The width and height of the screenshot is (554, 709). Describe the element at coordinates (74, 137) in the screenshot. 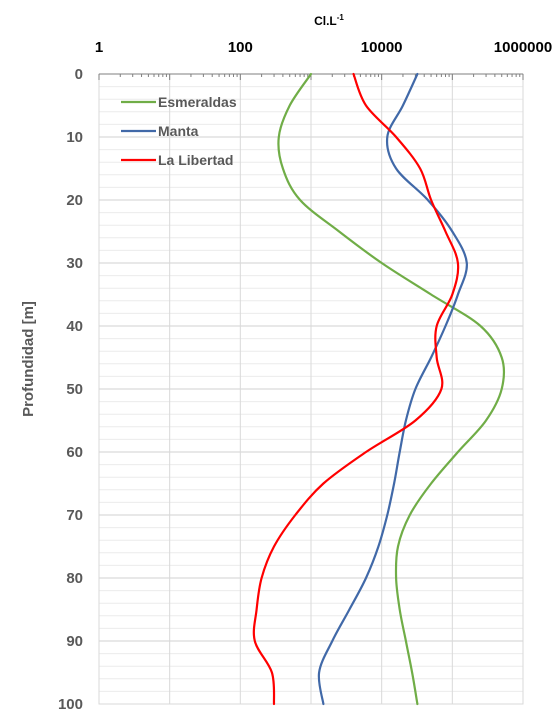

I see `y-tick-label: 10` at that location.